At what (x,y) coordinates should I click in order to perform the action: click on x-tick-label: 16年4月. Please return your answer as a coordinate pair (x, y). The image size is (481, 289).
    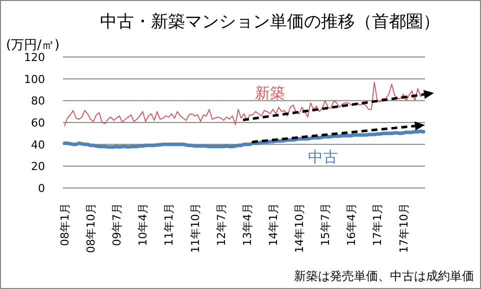
    Looking at the image, I should click on (351, 224).